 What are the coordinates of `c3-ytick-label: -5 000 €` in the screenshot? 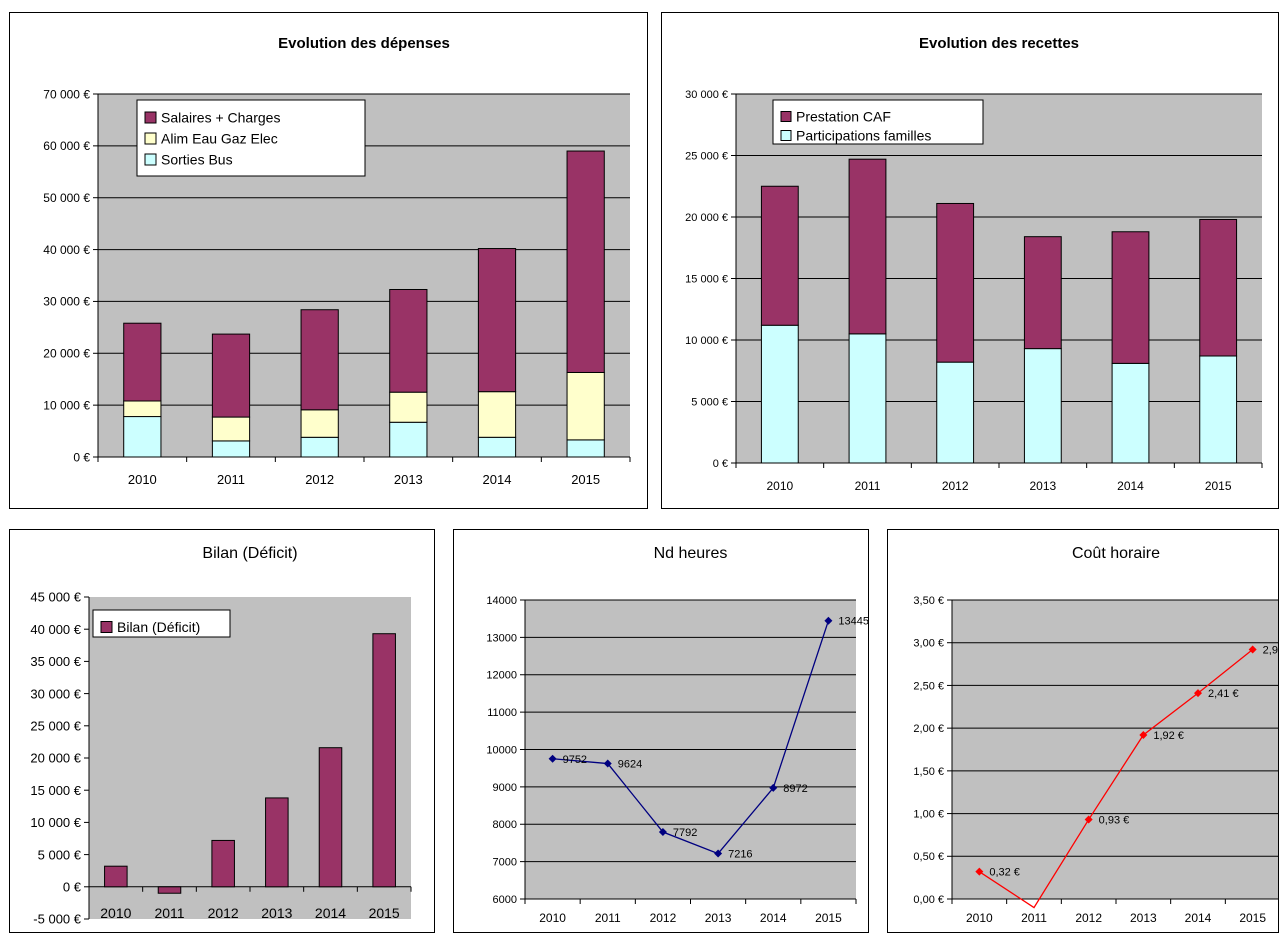 It's located at (57, 919).